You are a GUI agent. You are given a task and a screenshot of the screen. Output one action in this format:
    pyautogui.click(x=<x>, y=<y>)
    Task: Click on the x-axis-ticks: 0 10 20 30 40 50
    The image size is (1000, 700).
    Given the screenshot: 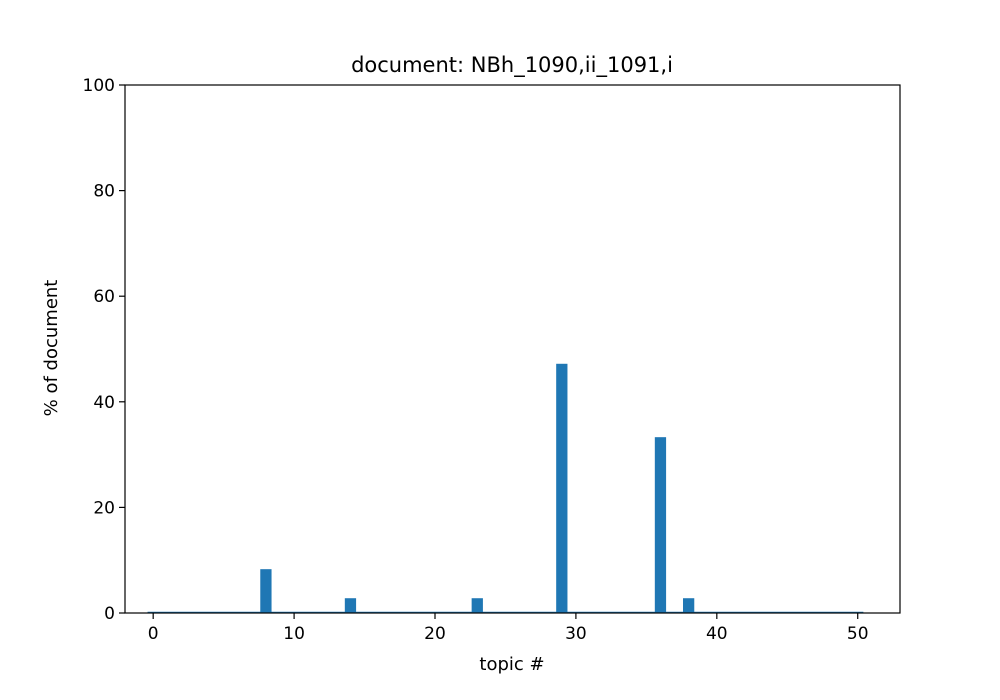 What is the action you would take?
    pyautogui.click(x=508, y=628)
    